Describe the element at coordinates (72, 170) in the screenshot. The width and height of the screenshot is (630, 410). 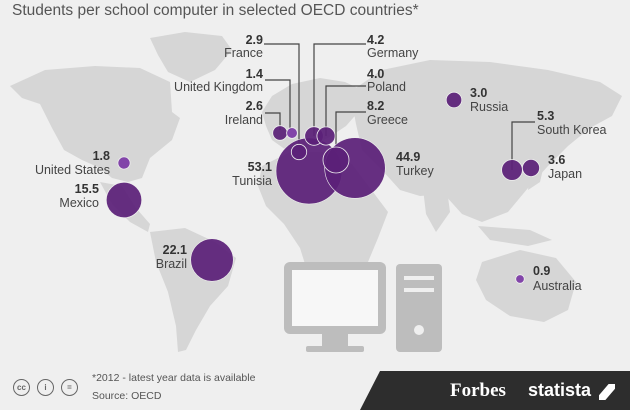
I see `country-label-united-states: United States` at that location.